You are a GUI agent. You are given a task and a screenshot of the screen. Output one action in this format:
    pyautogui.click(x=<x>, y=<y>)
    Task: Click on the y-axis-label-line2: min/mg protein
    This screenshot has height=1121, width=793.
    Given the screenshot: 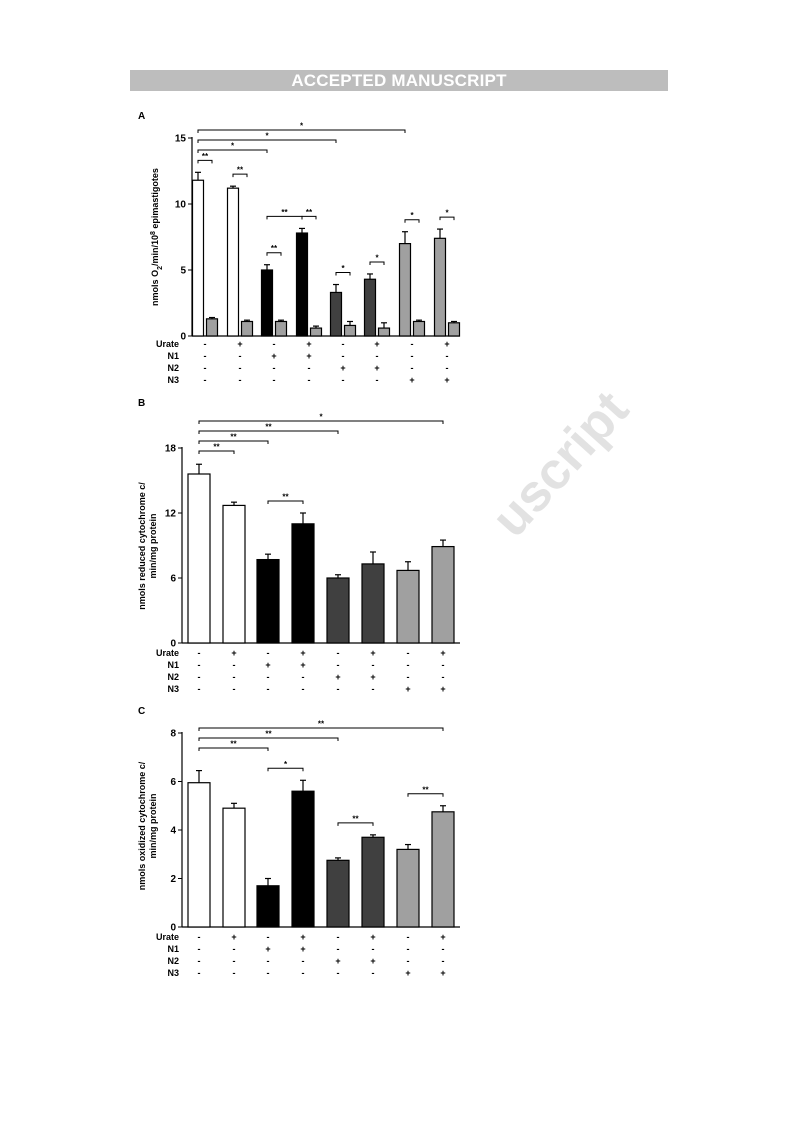 What is the action you would take?
    pyautogui.click(x=153, y=546)
    